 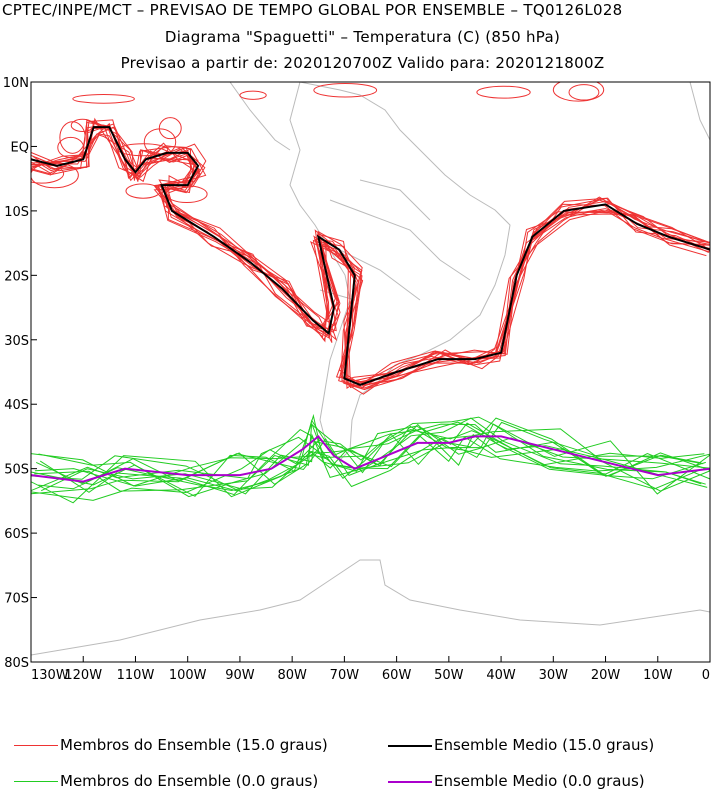 I want to click on legend-label: Membros do Ensemble (15.0 graus), so click(x=194, y=745).